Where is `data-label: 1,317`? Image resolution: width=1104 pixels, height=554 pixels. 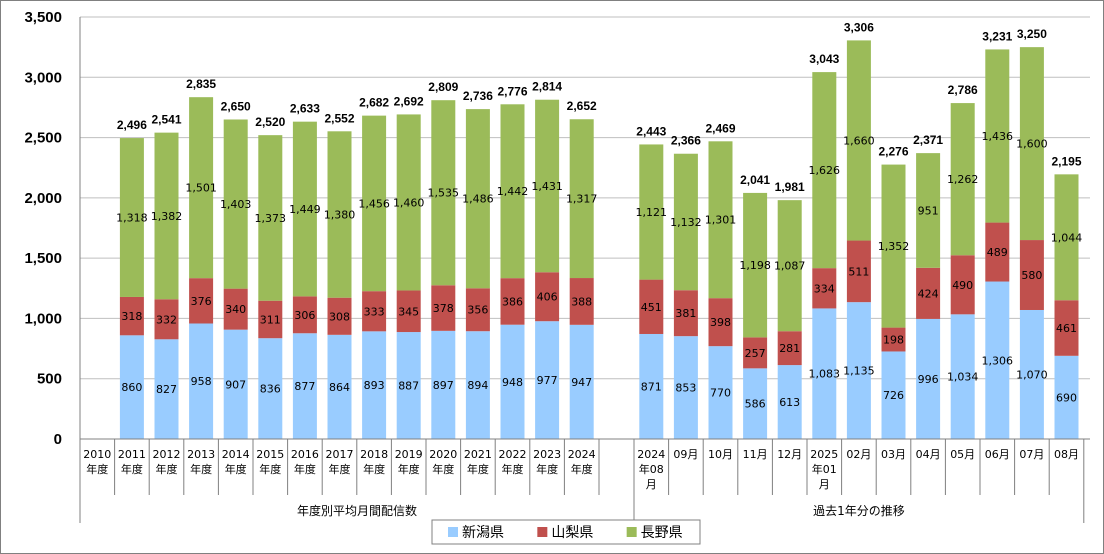
data-label: 1,317 is located at coordinates (582, 199).